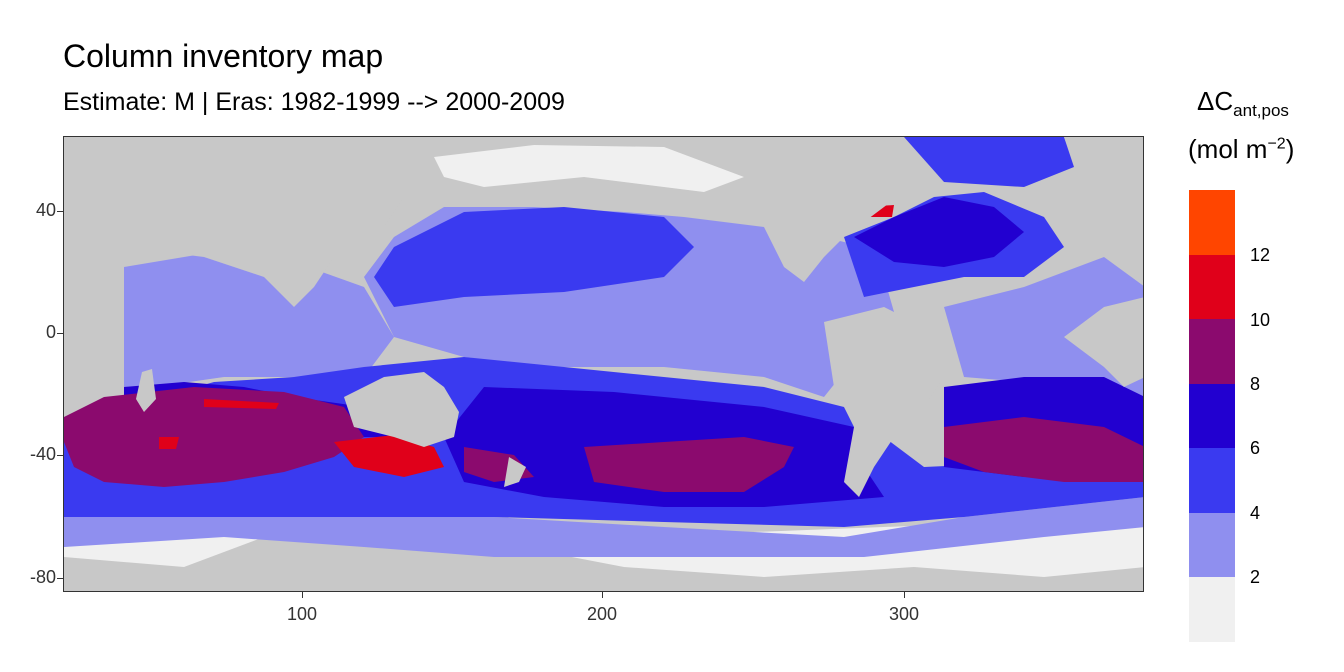 The height and width of the screenshot is (672, 1344). I want to click on y-tick-label: 0, so click(50, 332).